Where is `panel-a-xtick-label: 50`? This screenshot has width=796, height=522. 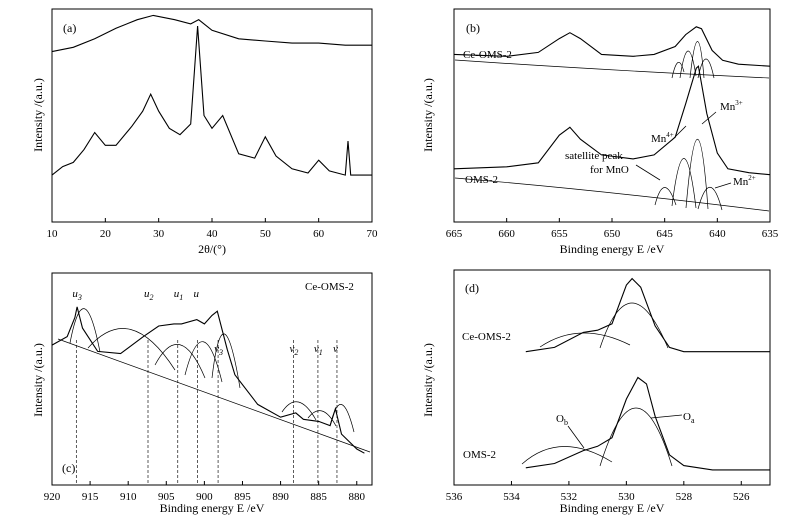 panel-a-xtick-label: 50 is located at coordinates (266, 234).